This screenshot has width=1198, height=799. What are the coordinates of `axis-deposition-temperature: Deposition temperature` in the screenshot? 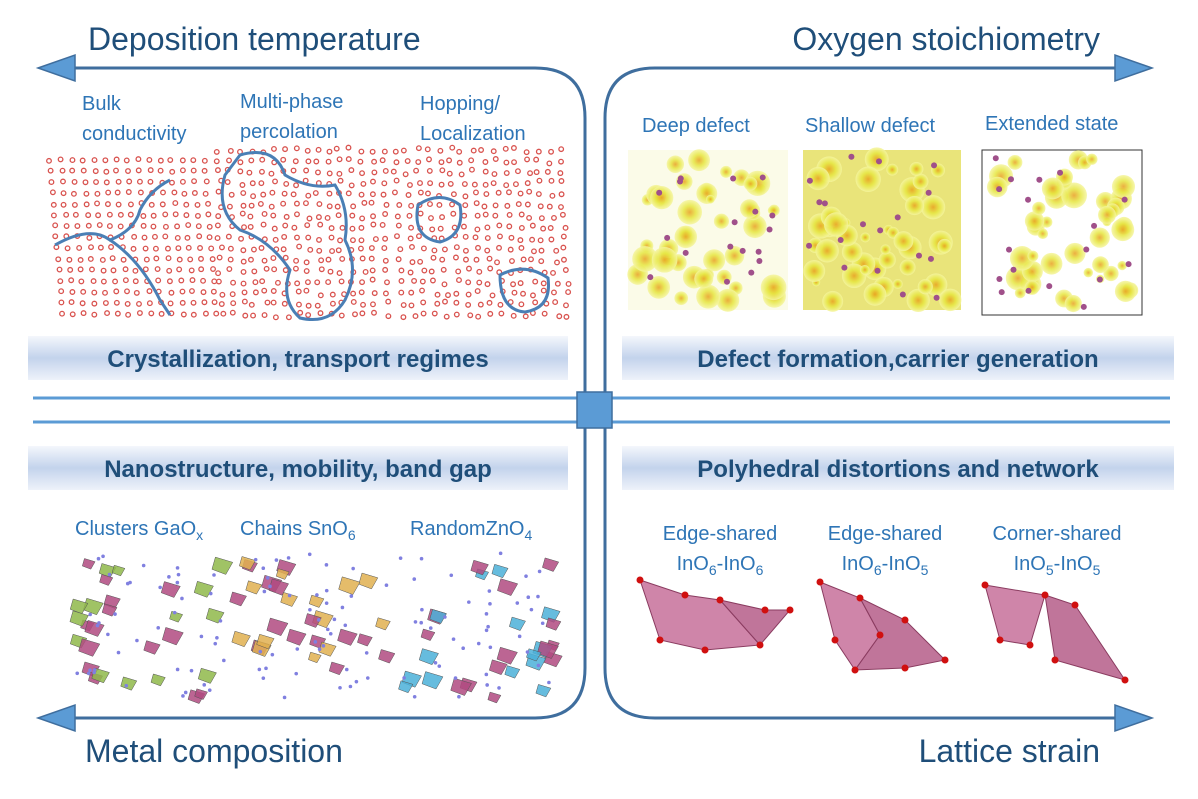 It's located at (254, 39).